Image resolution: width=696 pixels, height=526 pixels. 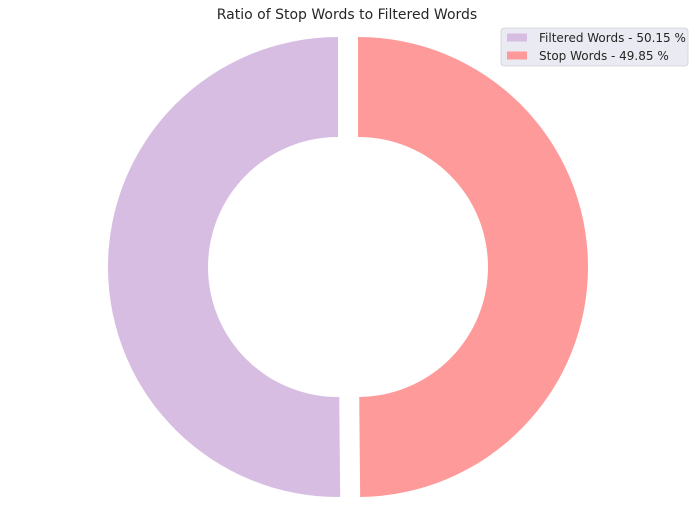 What do you see at coordinates (517, 37) in the screenshot?
I see `legend-swatch-filtered-words` at bounding box center [517, 37].